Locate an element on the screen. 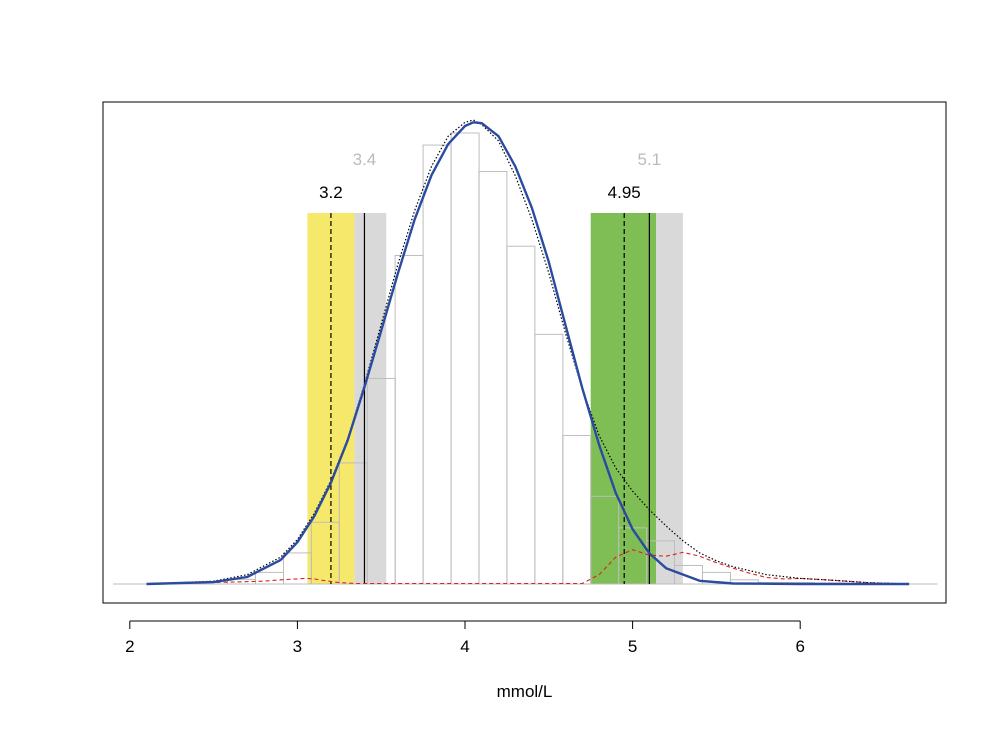 Image resolution: width=1000 pixels, height=731 pixels. annotation-label-1: 3.2 is located at coordinates (331, 192).